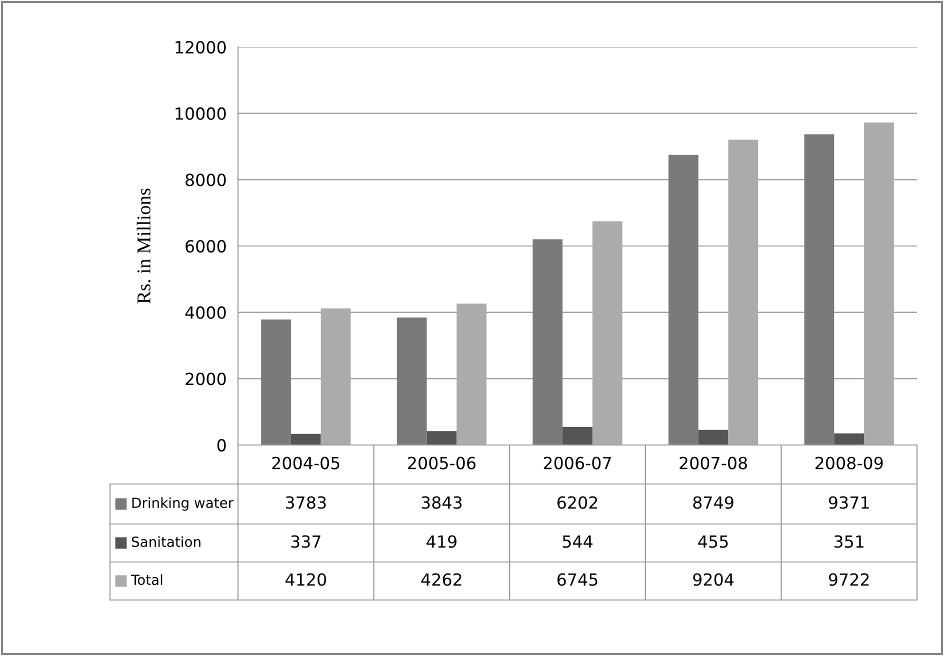  What do you see at coordinates (146, 580) in the screenshot?
I see `legend-label: Total` at bounding box center [146, 580].